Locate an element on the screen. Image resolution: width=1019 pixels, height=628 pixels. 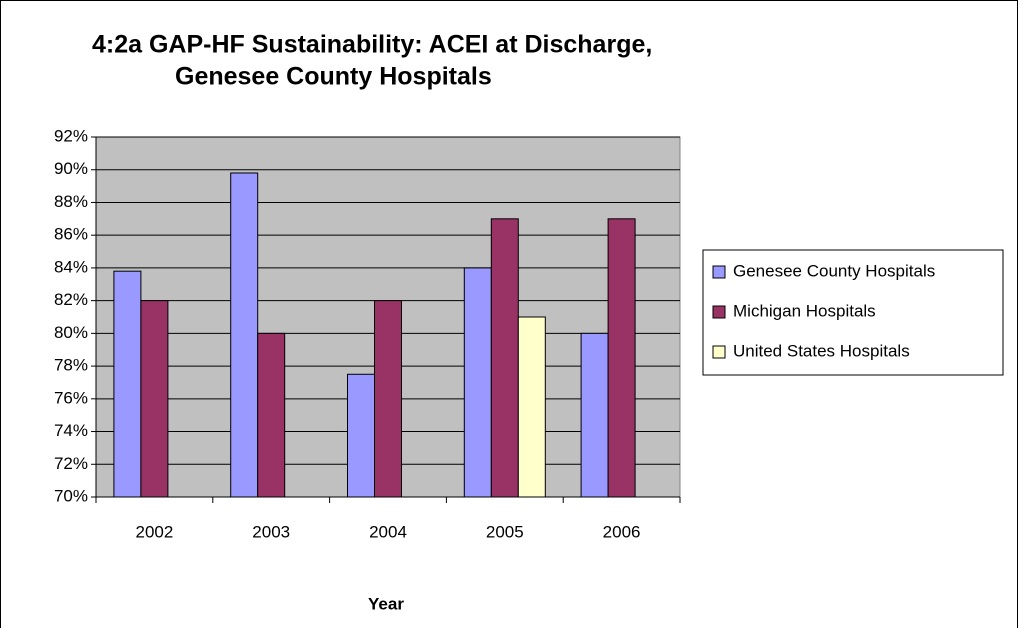
x-tick-label: 2004 is located at coordinates (388, 531).